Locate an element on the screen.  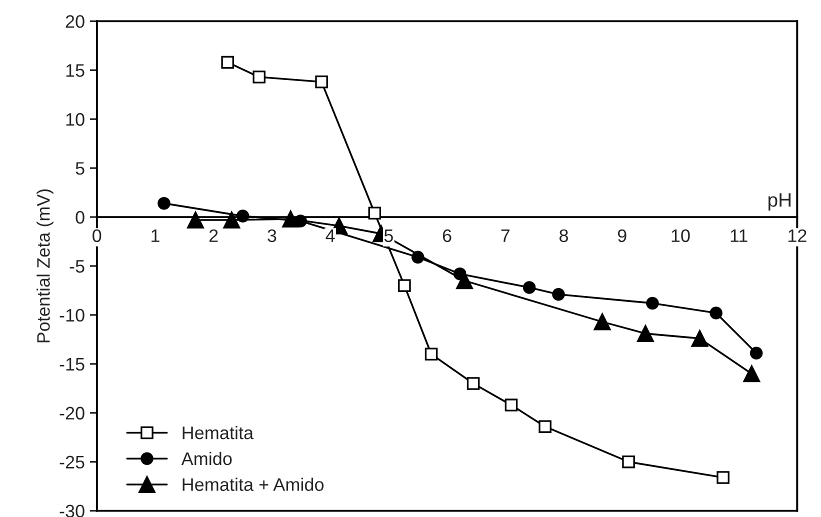
x-tick-label: 9 is located at coordinates (622, 235).